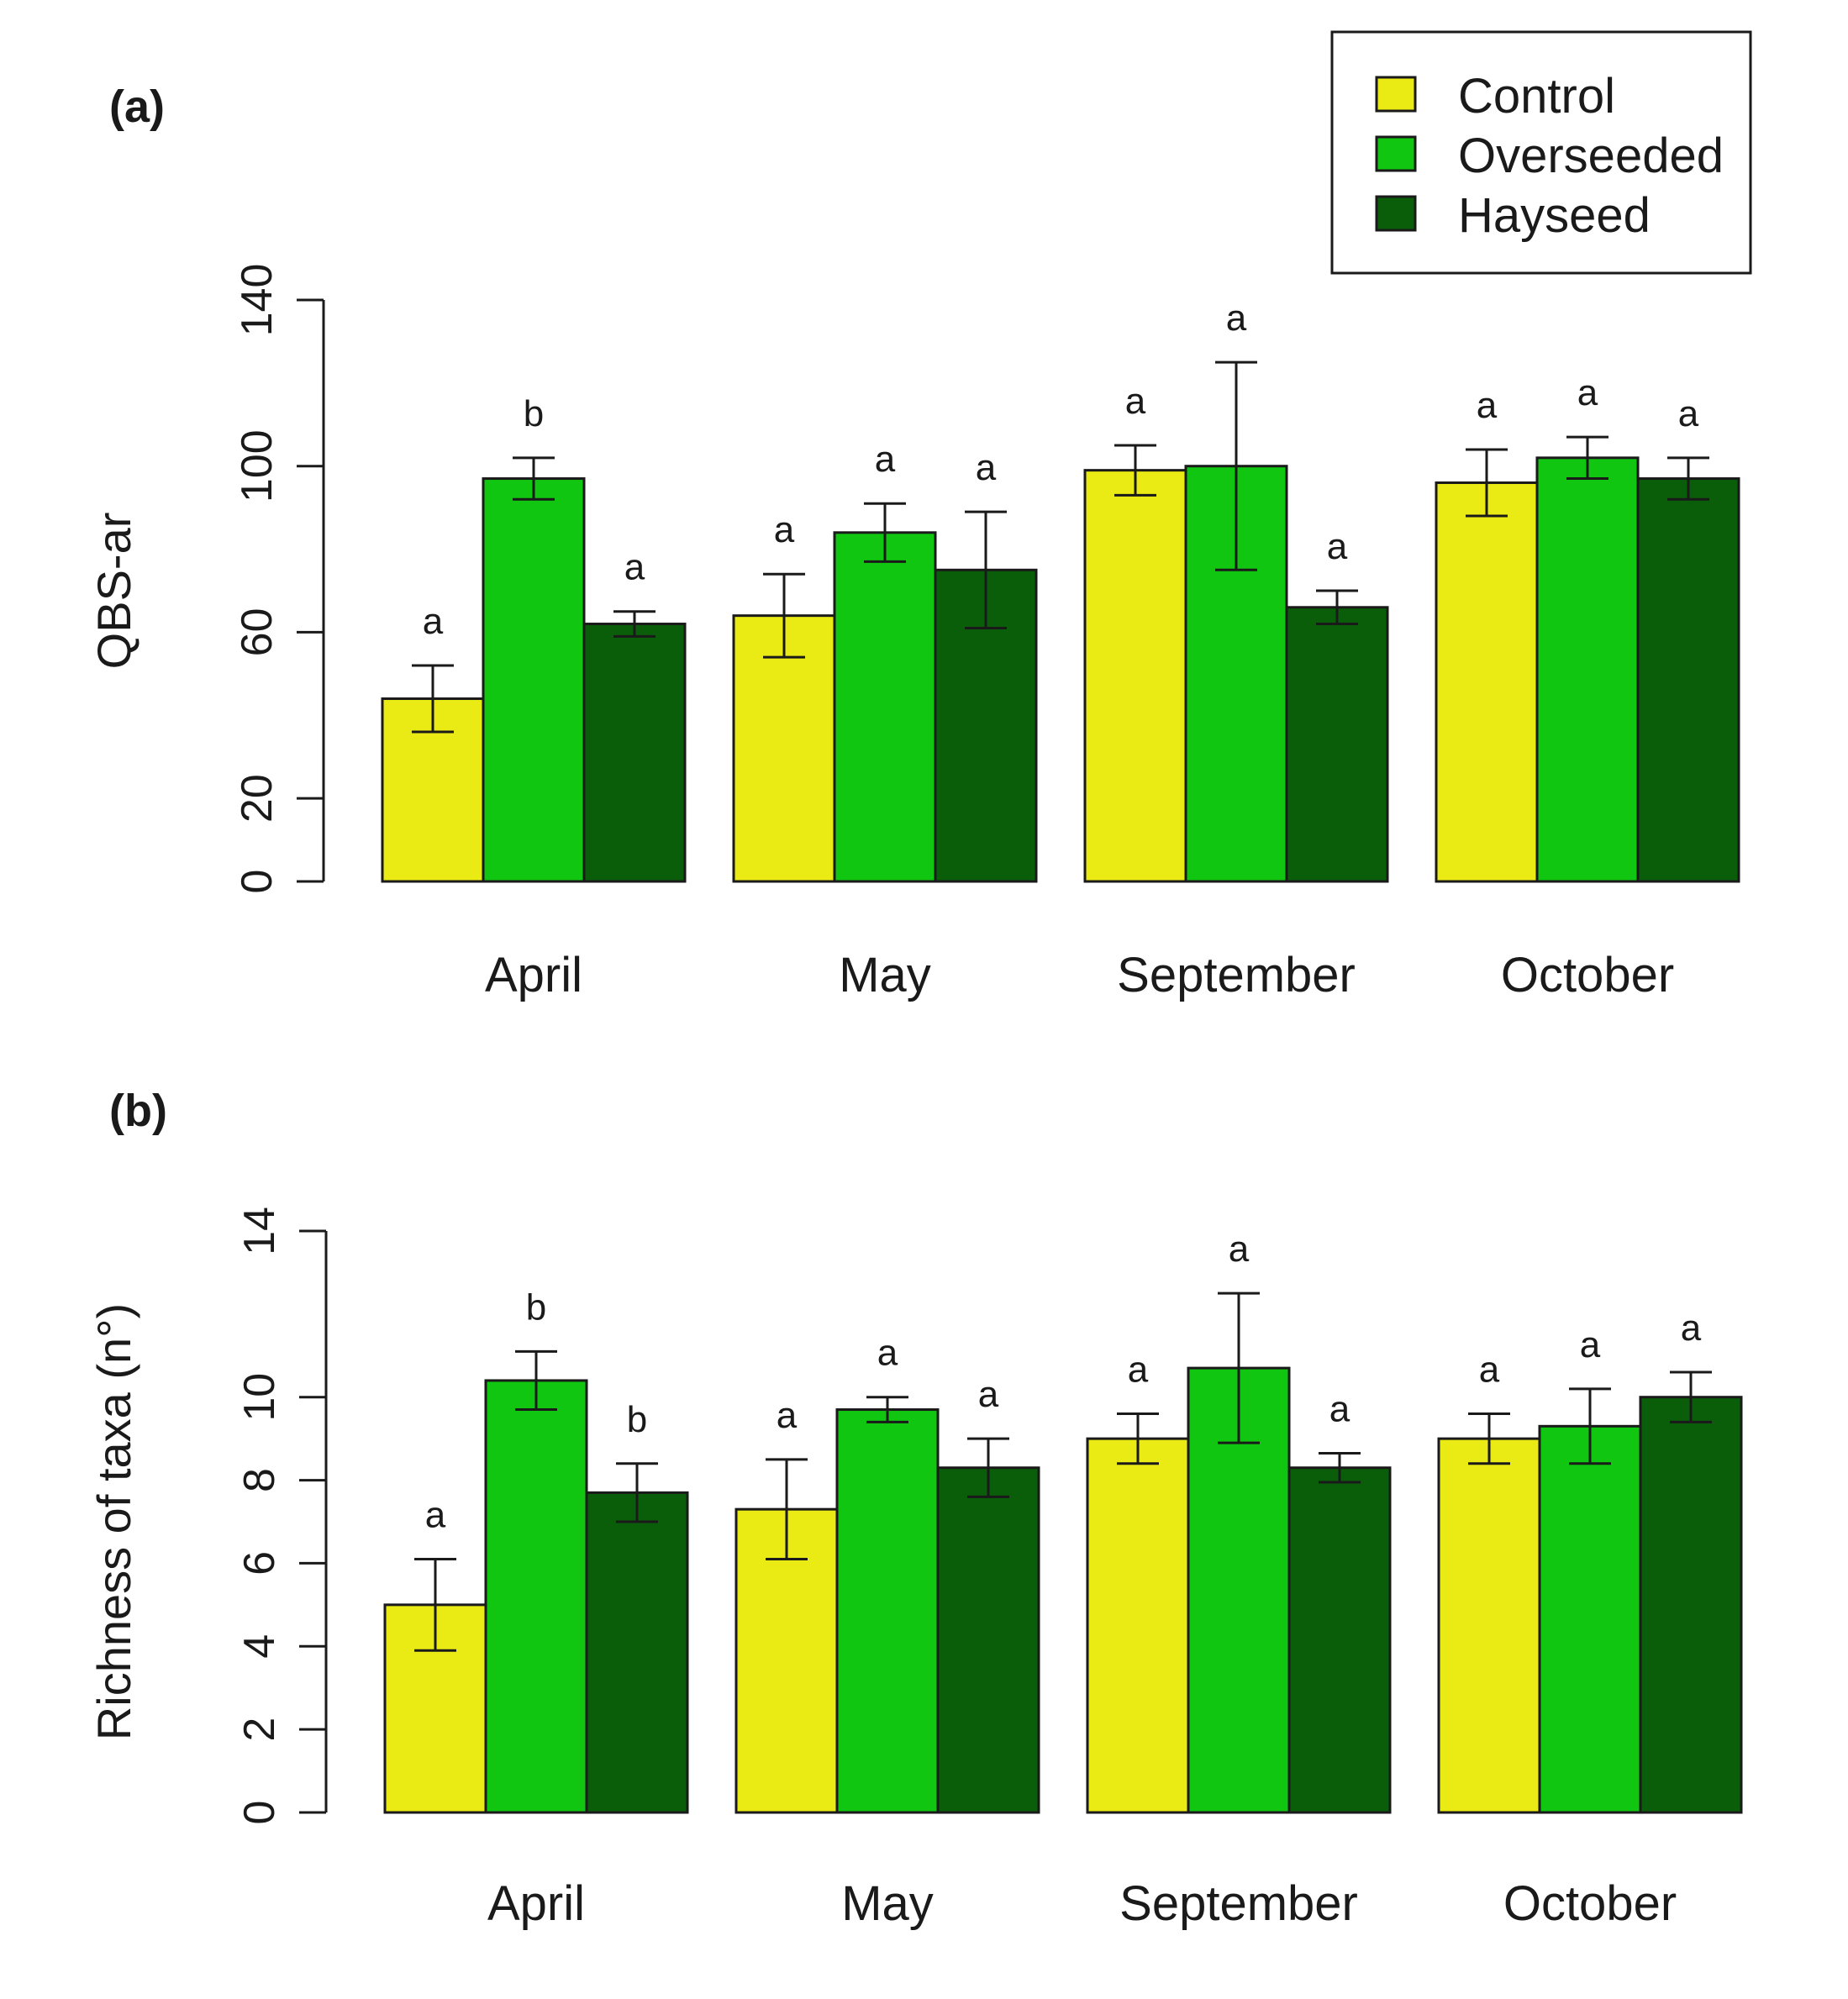 The height and width of the screenshot is (1999, 1848). Describe the element at coordinates (137, 107) in the screenshot. I see `panel-label-a: (a)` at that location.